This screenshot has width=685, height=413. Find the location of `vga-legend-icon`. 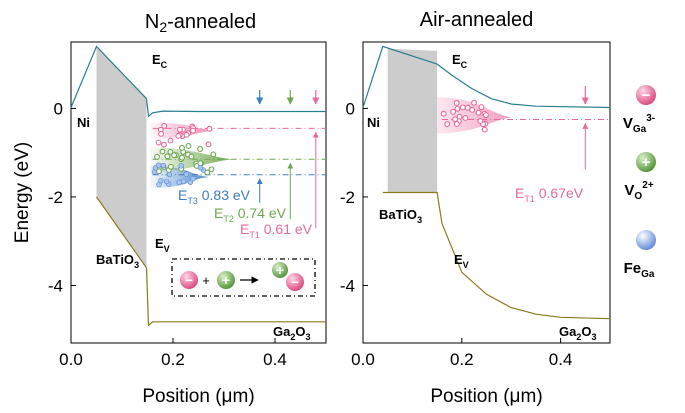

vga-legend-icon is located at coordinates (646, 95).